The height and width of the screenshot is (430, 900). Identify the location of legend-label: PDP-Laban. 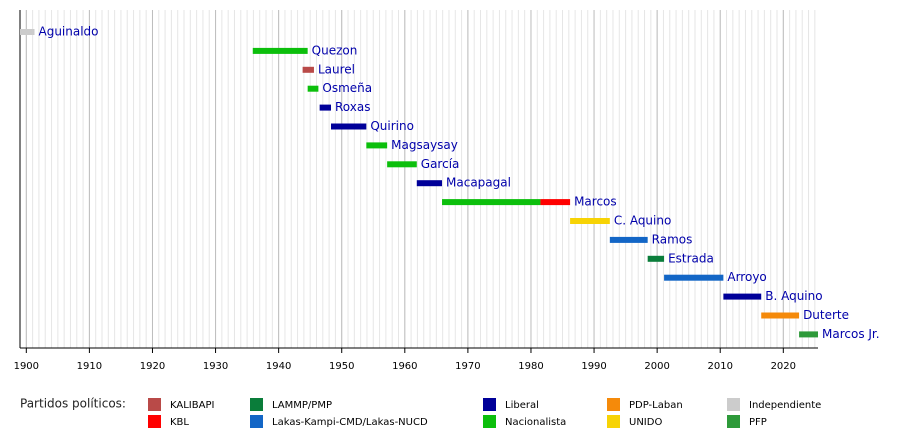
(656, 405).